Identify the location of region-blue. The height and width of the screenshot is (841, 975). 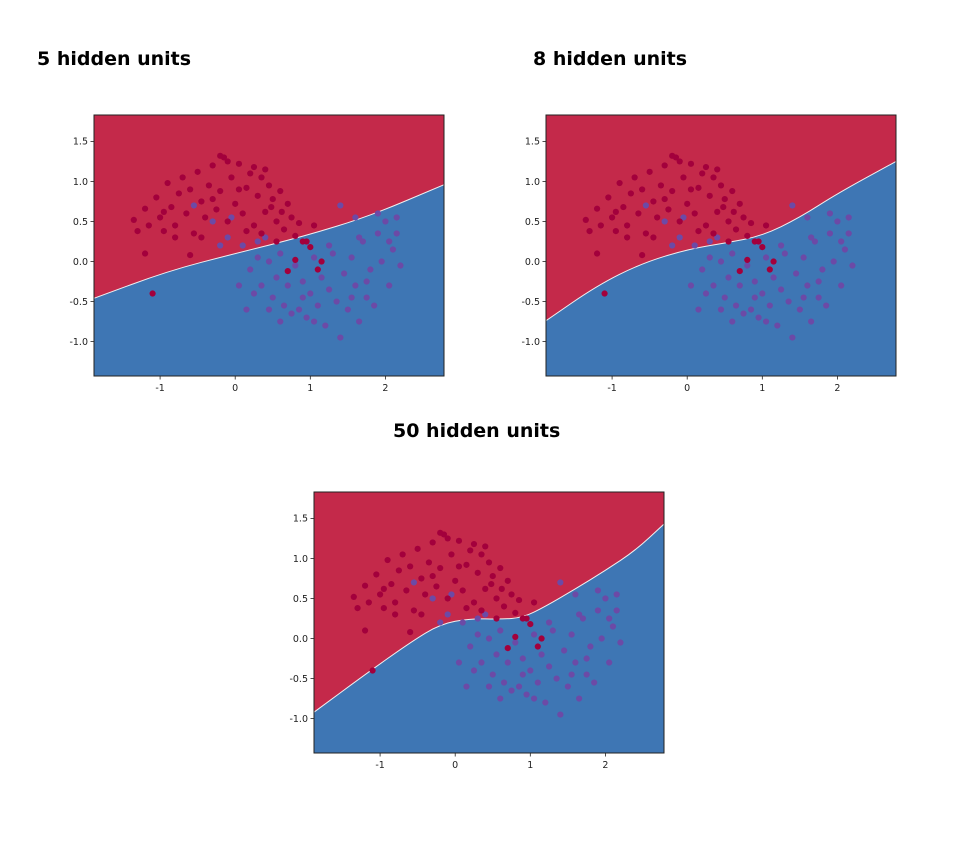
(269, 280).